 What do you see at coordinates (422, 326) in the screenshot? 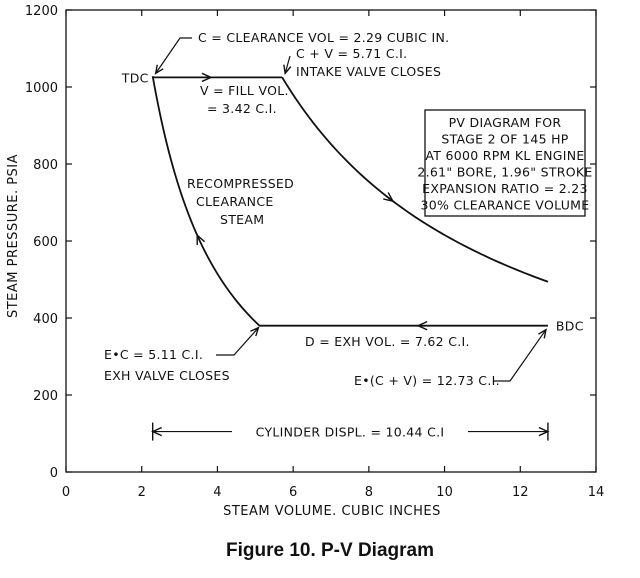
I see `exhaust-direction-arrow` at bounding box center [422, 326].